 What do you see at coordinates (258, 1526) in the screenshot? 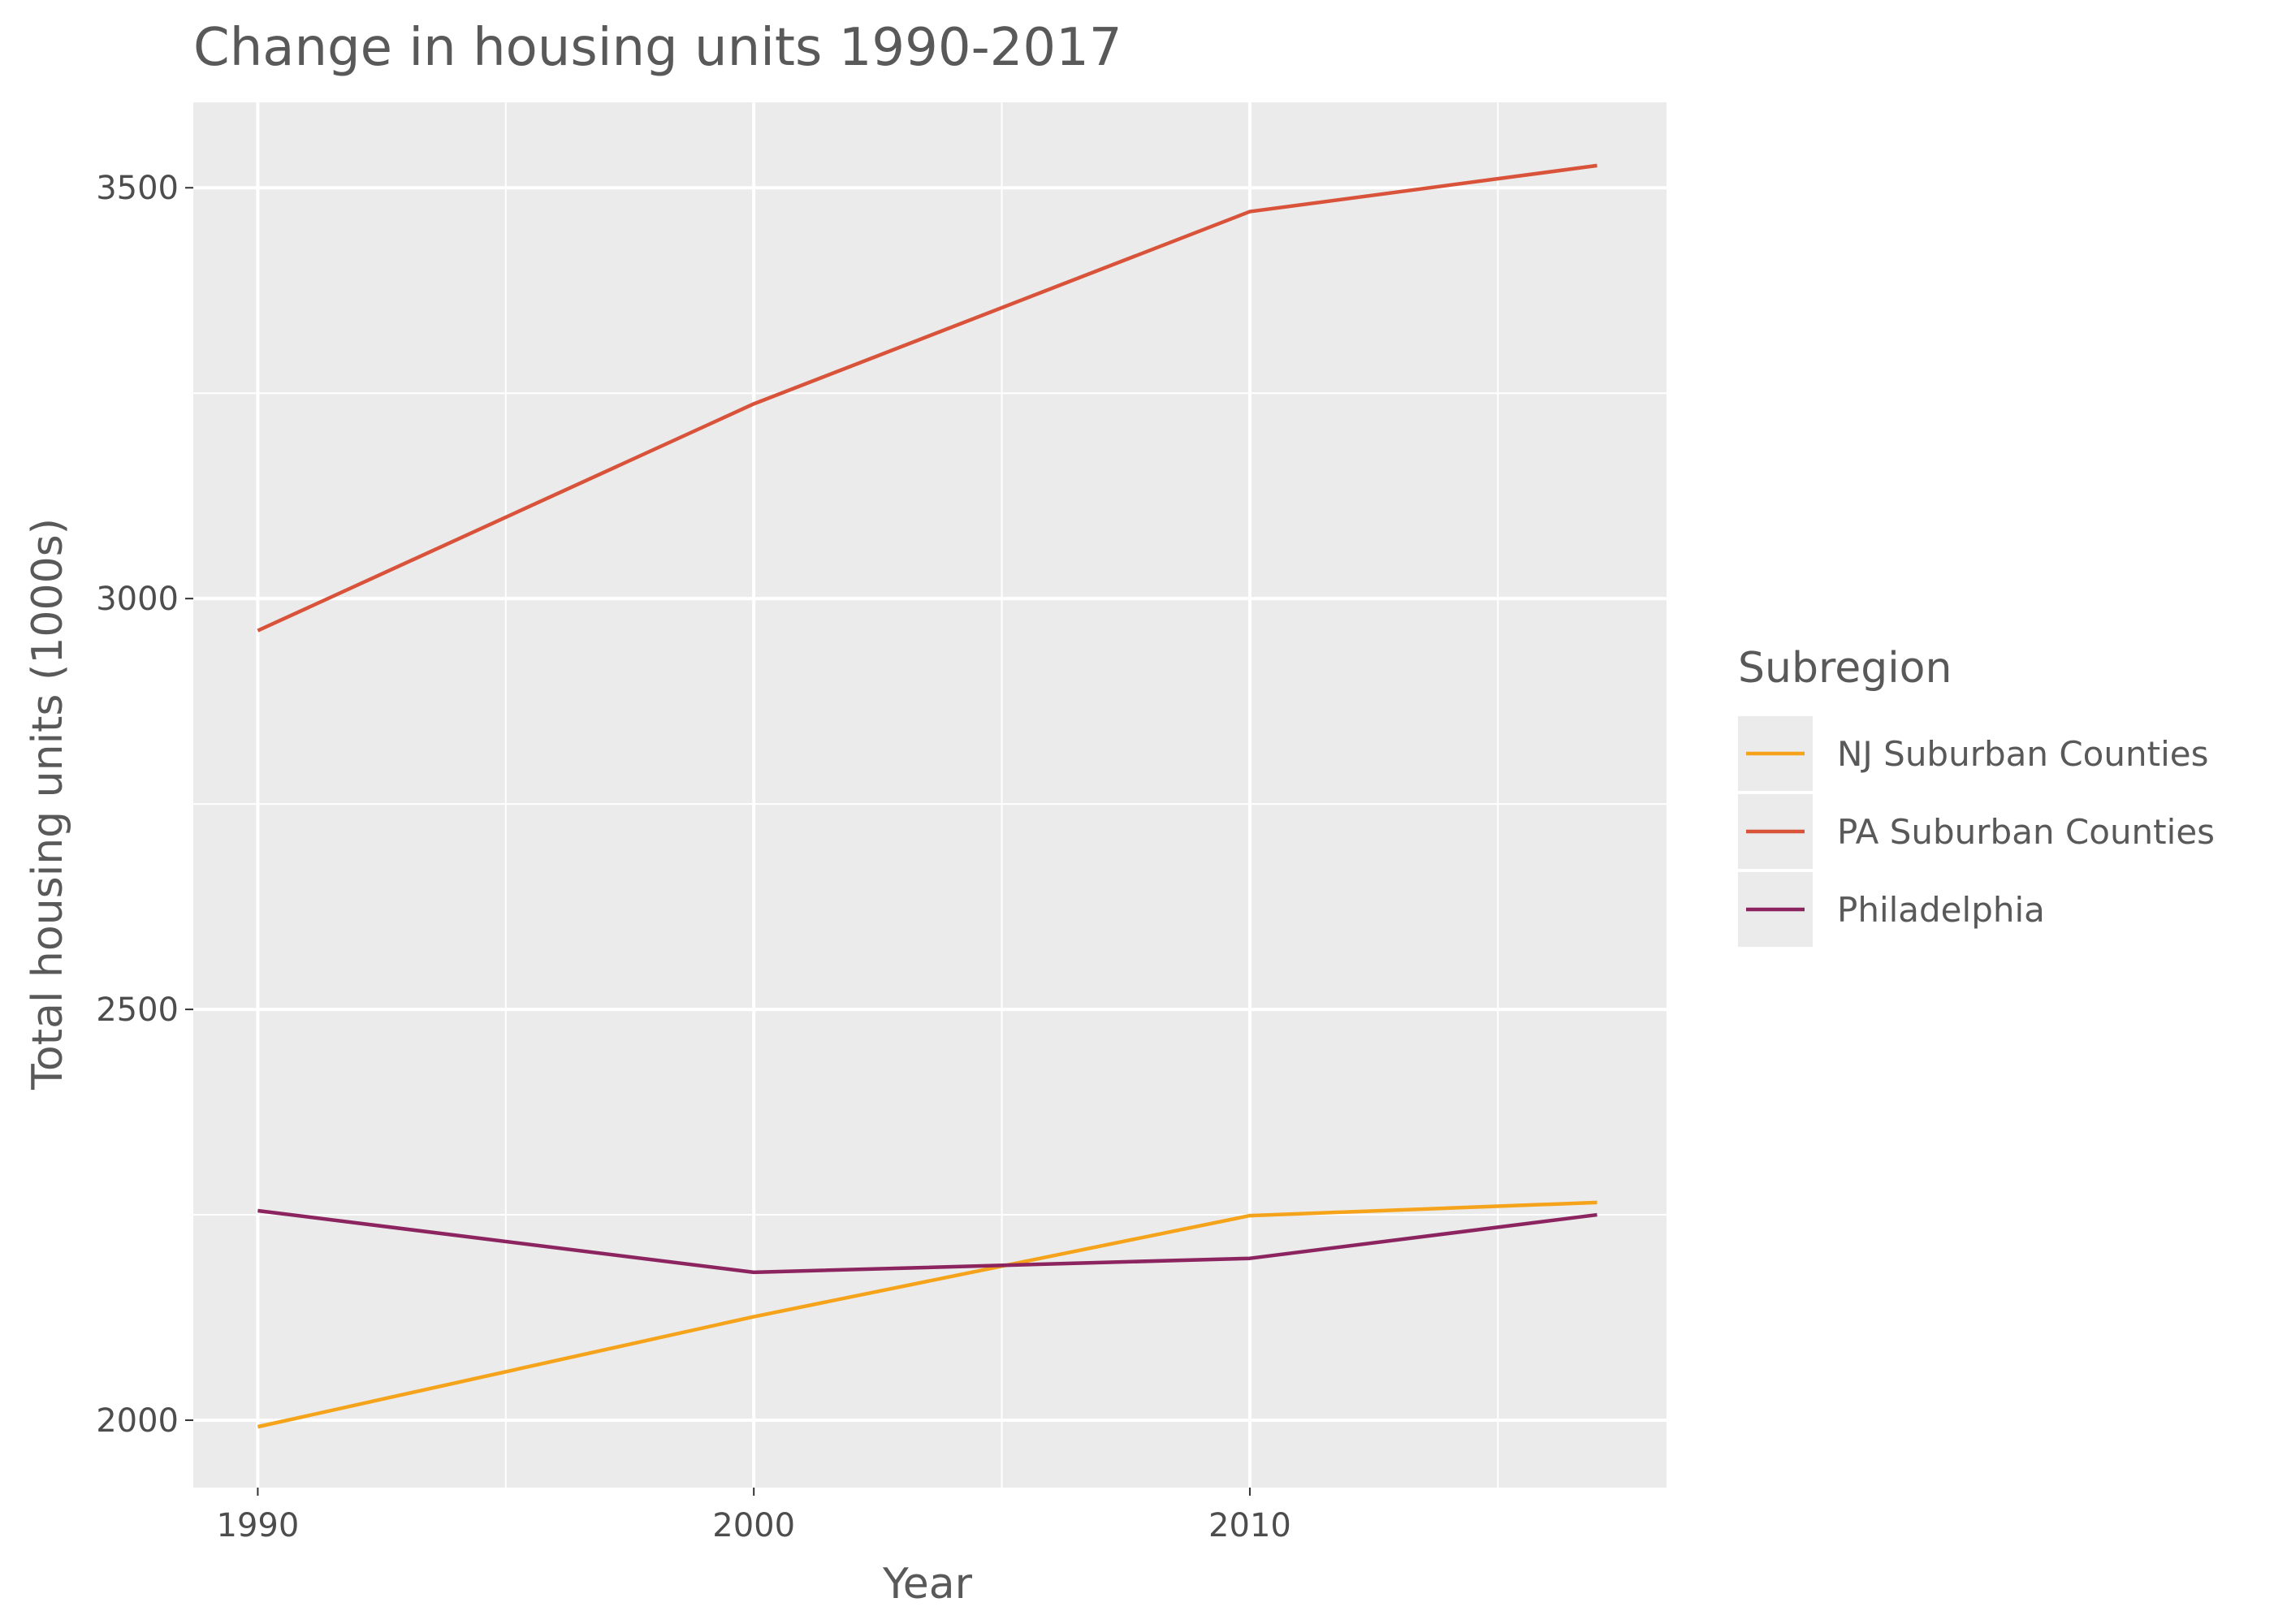
I see `x-tick-label: 1990` at bounding box center [258, 1526].